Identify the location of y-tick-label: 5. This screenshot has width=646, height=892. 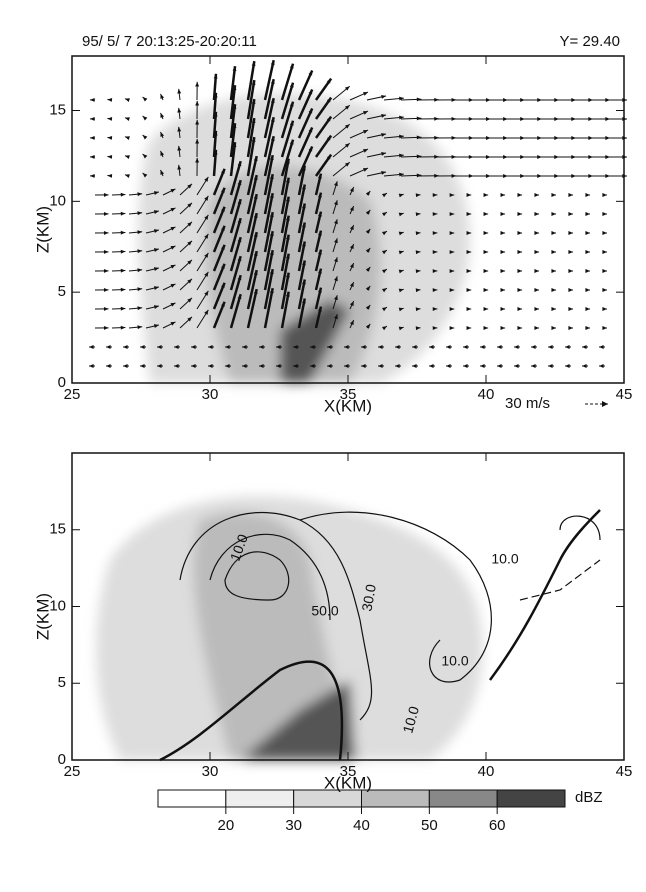
(62, 291).